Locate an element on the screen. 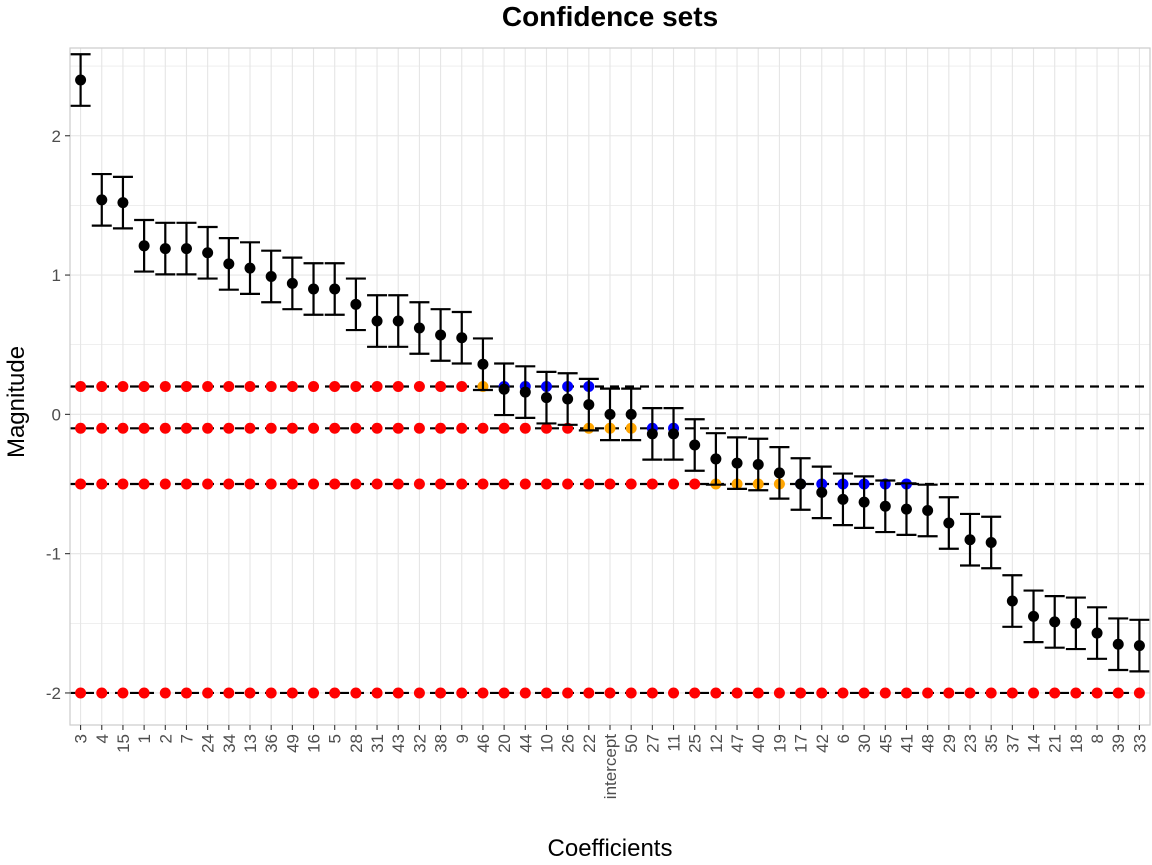  x-tick-label: 16 is located at coordinates (314, 743).